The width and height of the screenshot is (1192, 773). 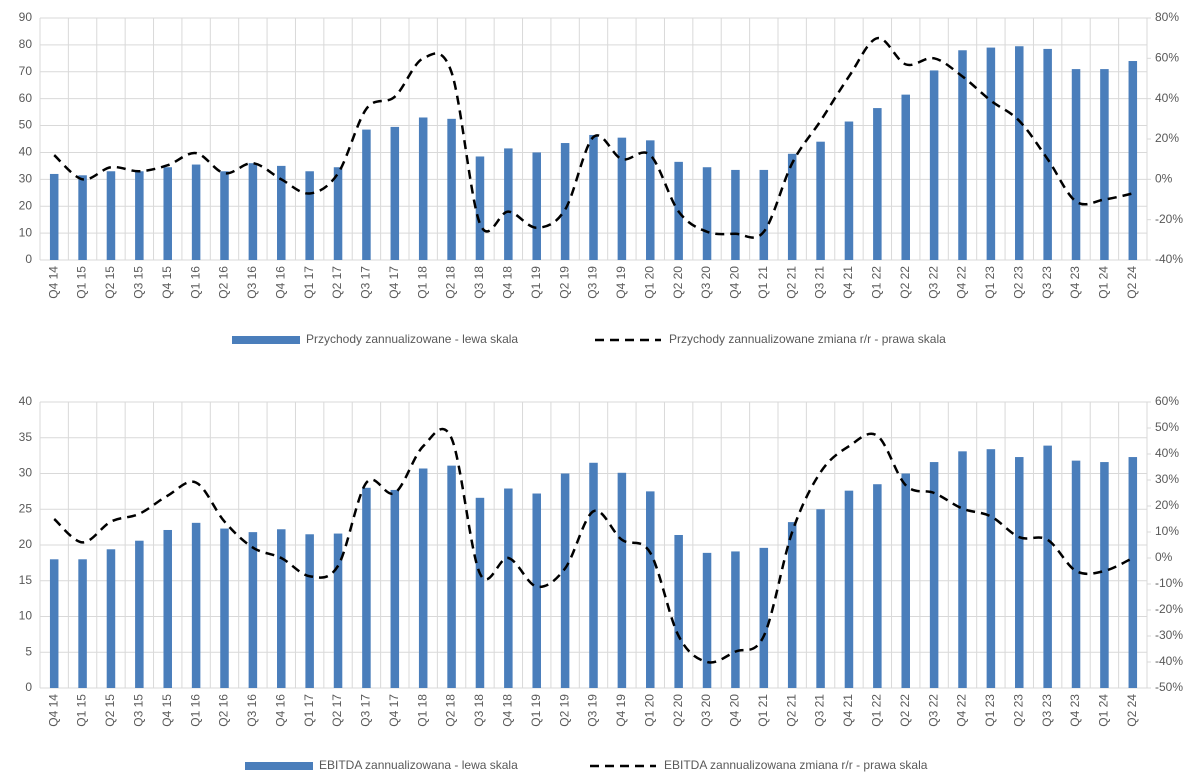 What do you see at coordinates (82, 282) in the screenshot?
I see `x-tick-label: Q1 15` at bounding box center [82, 282].